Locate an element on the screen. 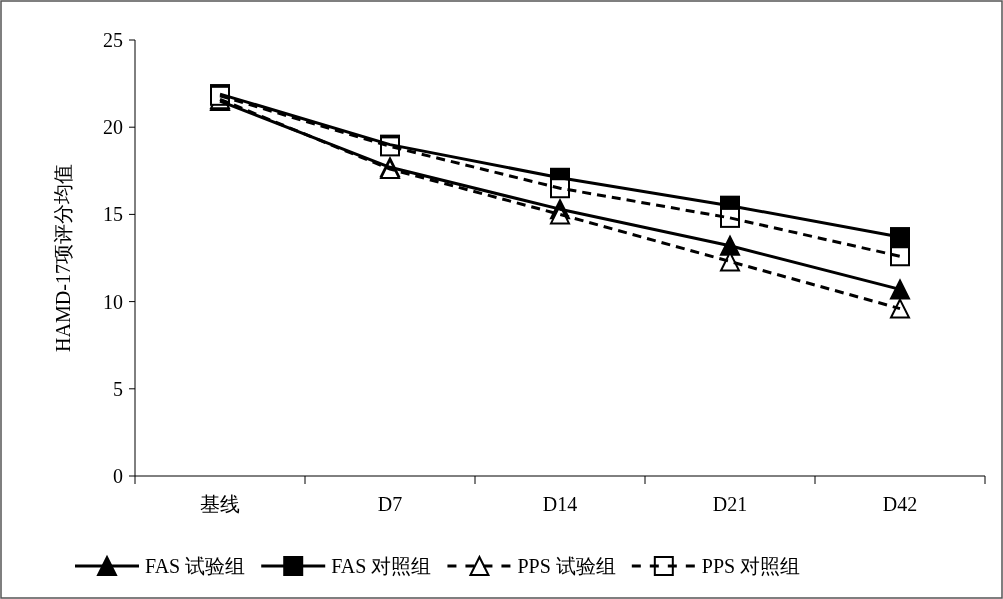  x-tick-label: D14 is located at coordinates (560, 504).